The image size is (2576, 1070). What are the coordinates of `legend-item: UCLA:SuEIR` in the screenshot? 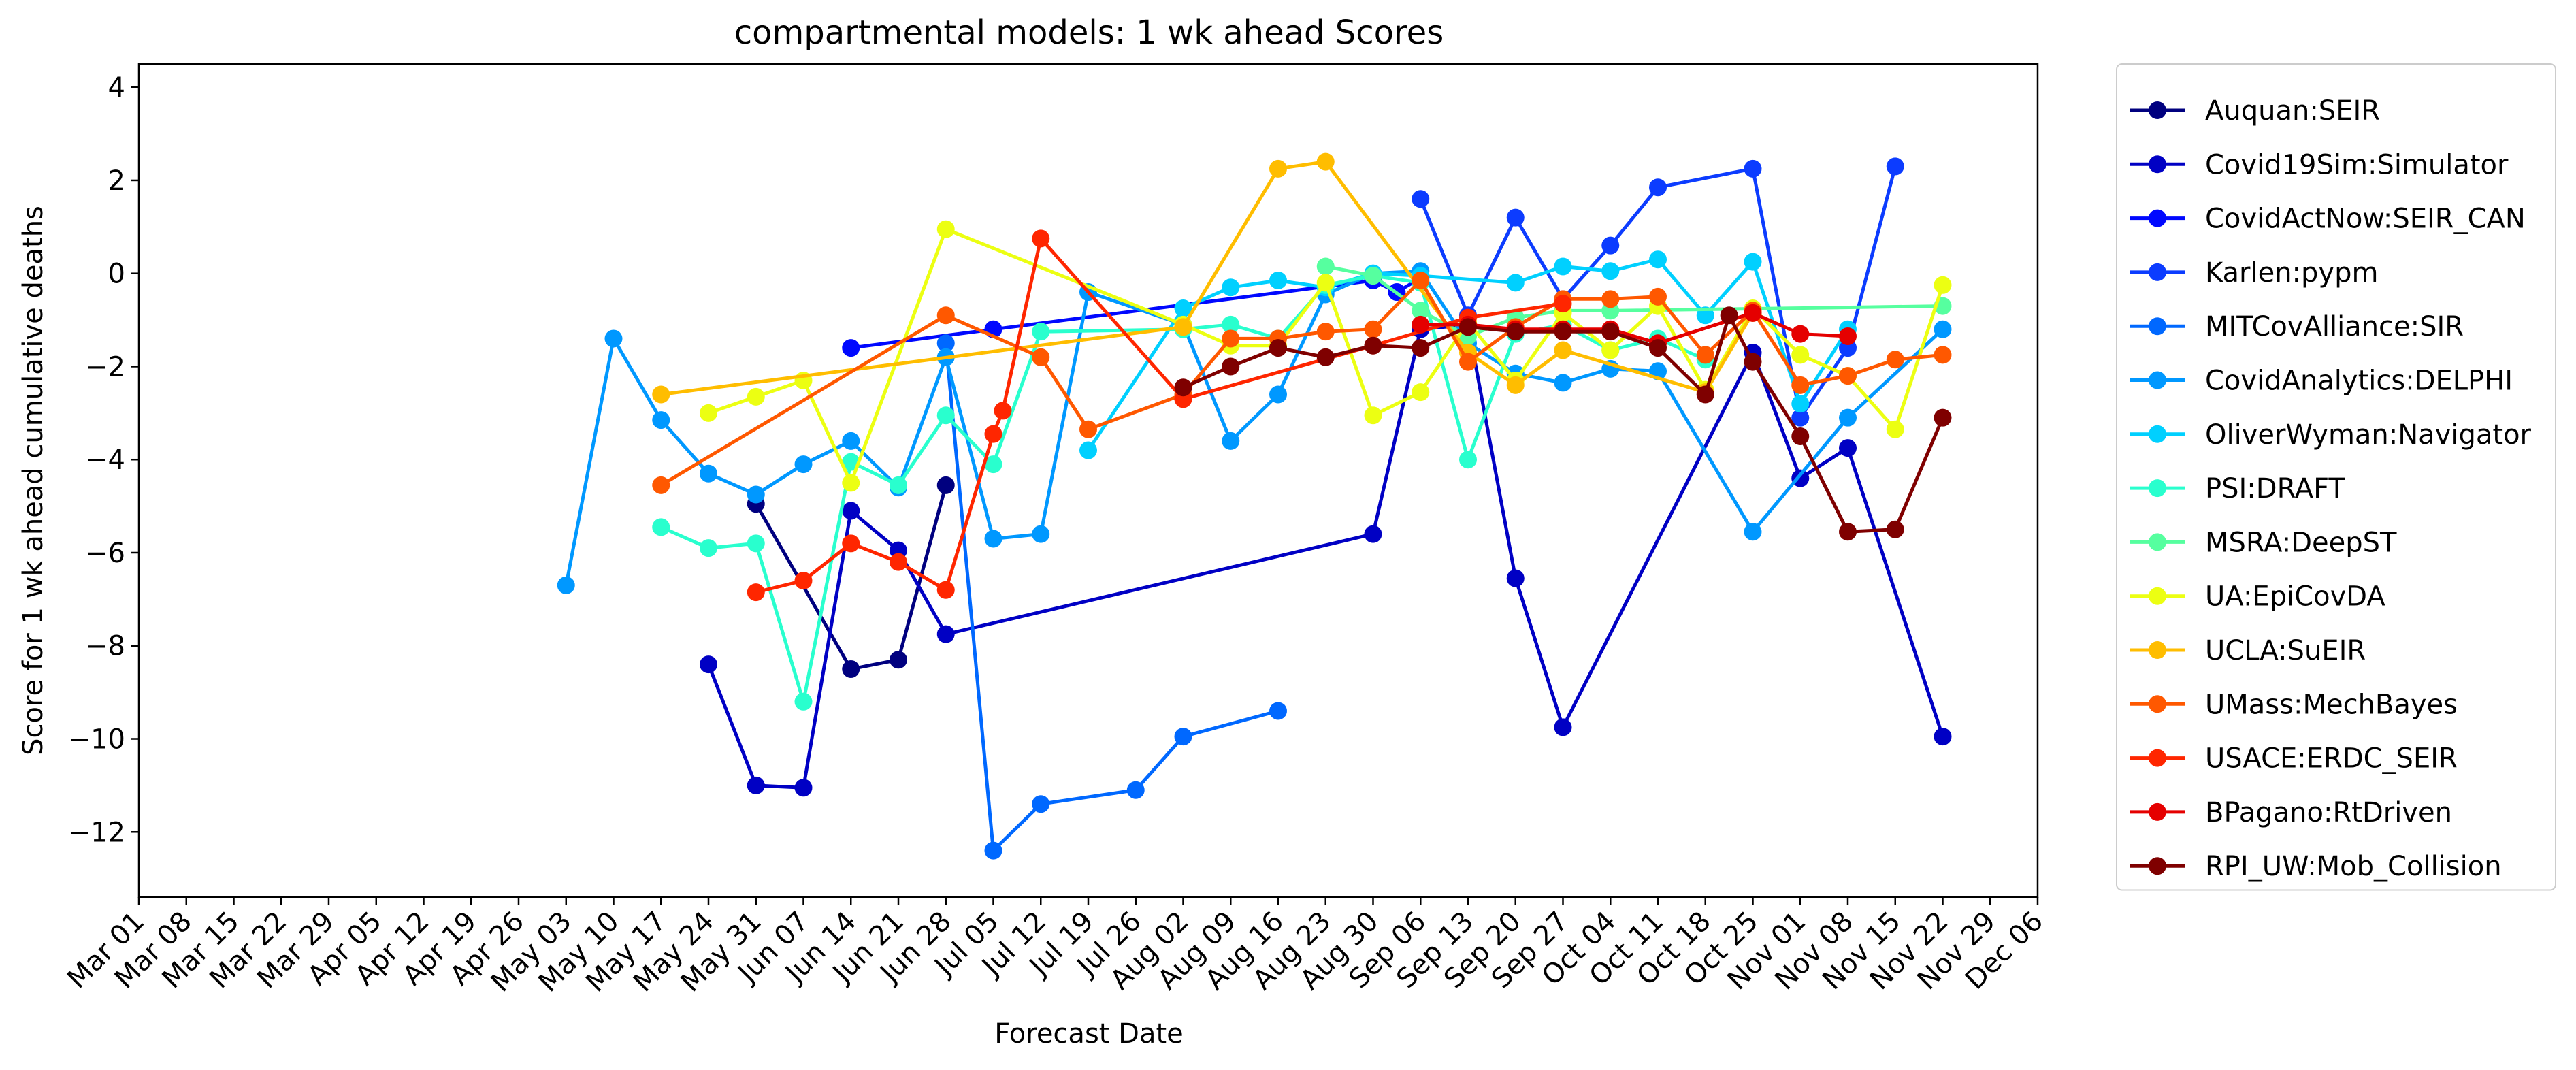 It's located at (2248, 650).